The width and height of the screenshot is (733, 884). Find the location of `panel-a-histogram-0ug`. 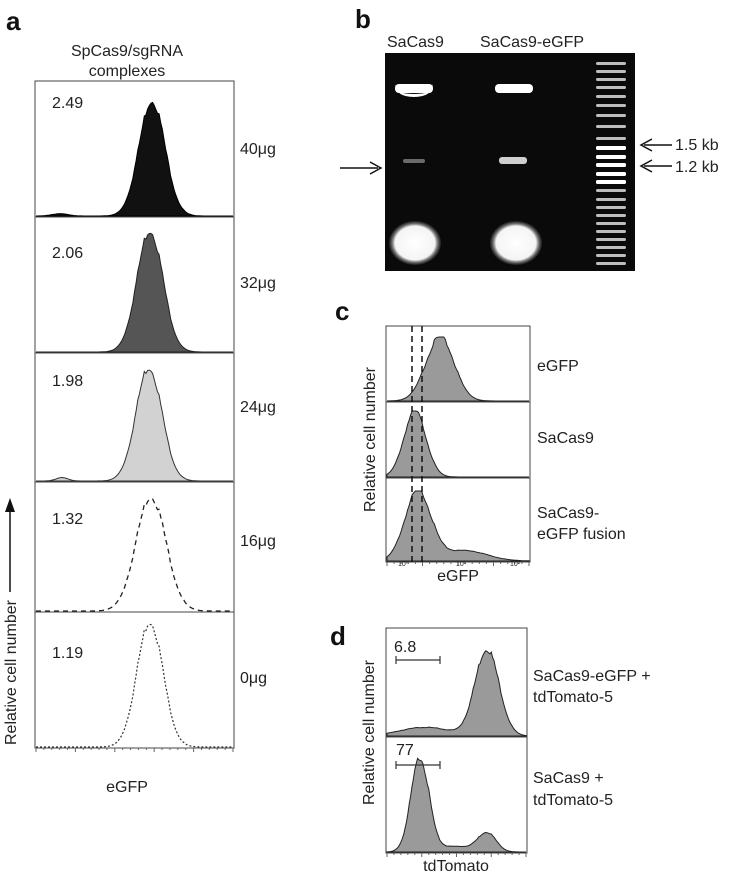

panel-a-histogram-0ug is located at coordinates (134, 685).